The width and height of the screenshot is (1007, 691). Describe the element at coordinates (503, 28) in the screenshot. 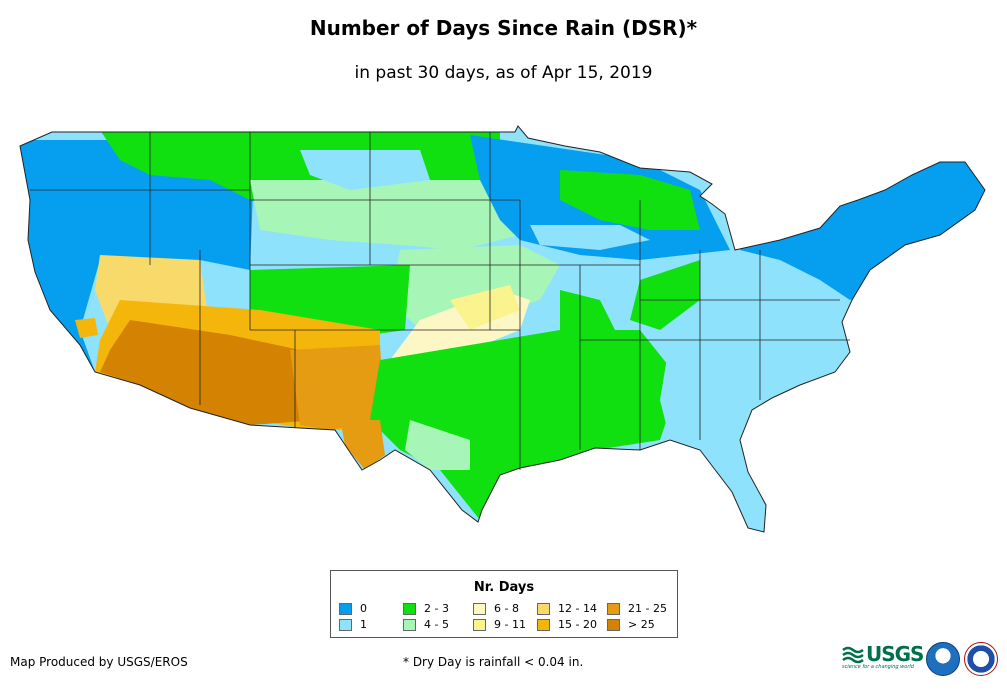

I see `map-title: Number of Days Since Rain (DSR)*` at that location.